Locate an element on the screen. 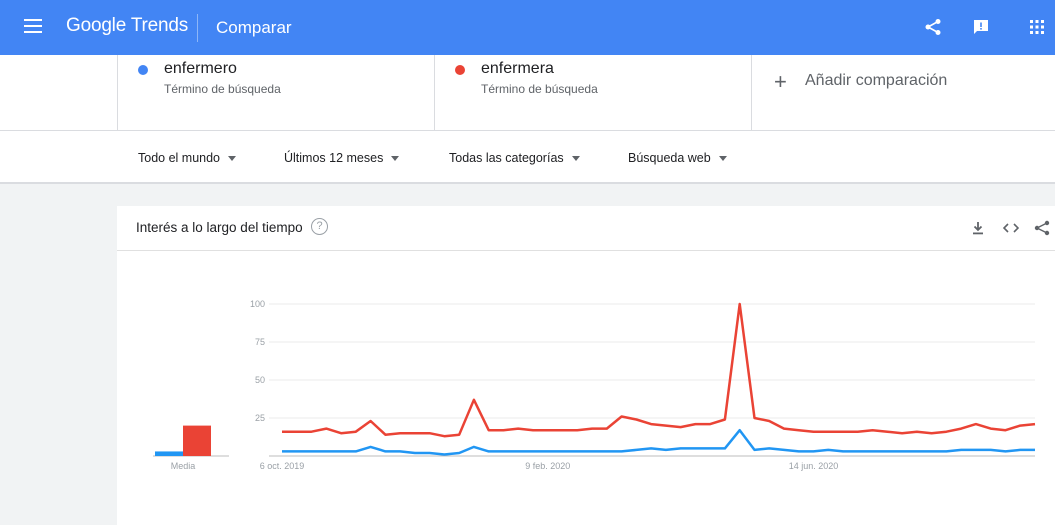  y-tick-label: 75 is located at coordinates (260, 342).